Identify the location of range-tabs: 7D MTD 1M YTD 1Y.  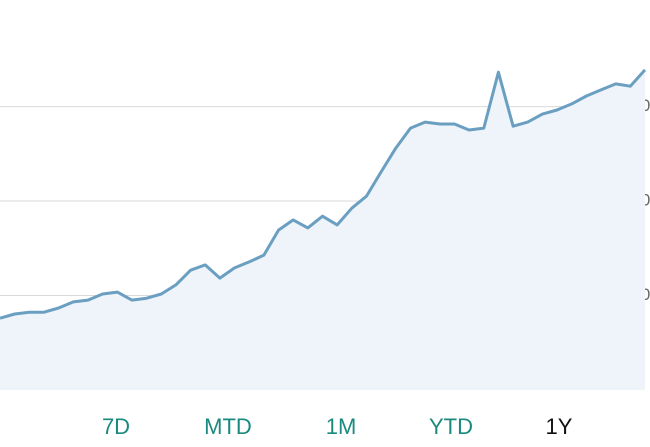
(337, 426).